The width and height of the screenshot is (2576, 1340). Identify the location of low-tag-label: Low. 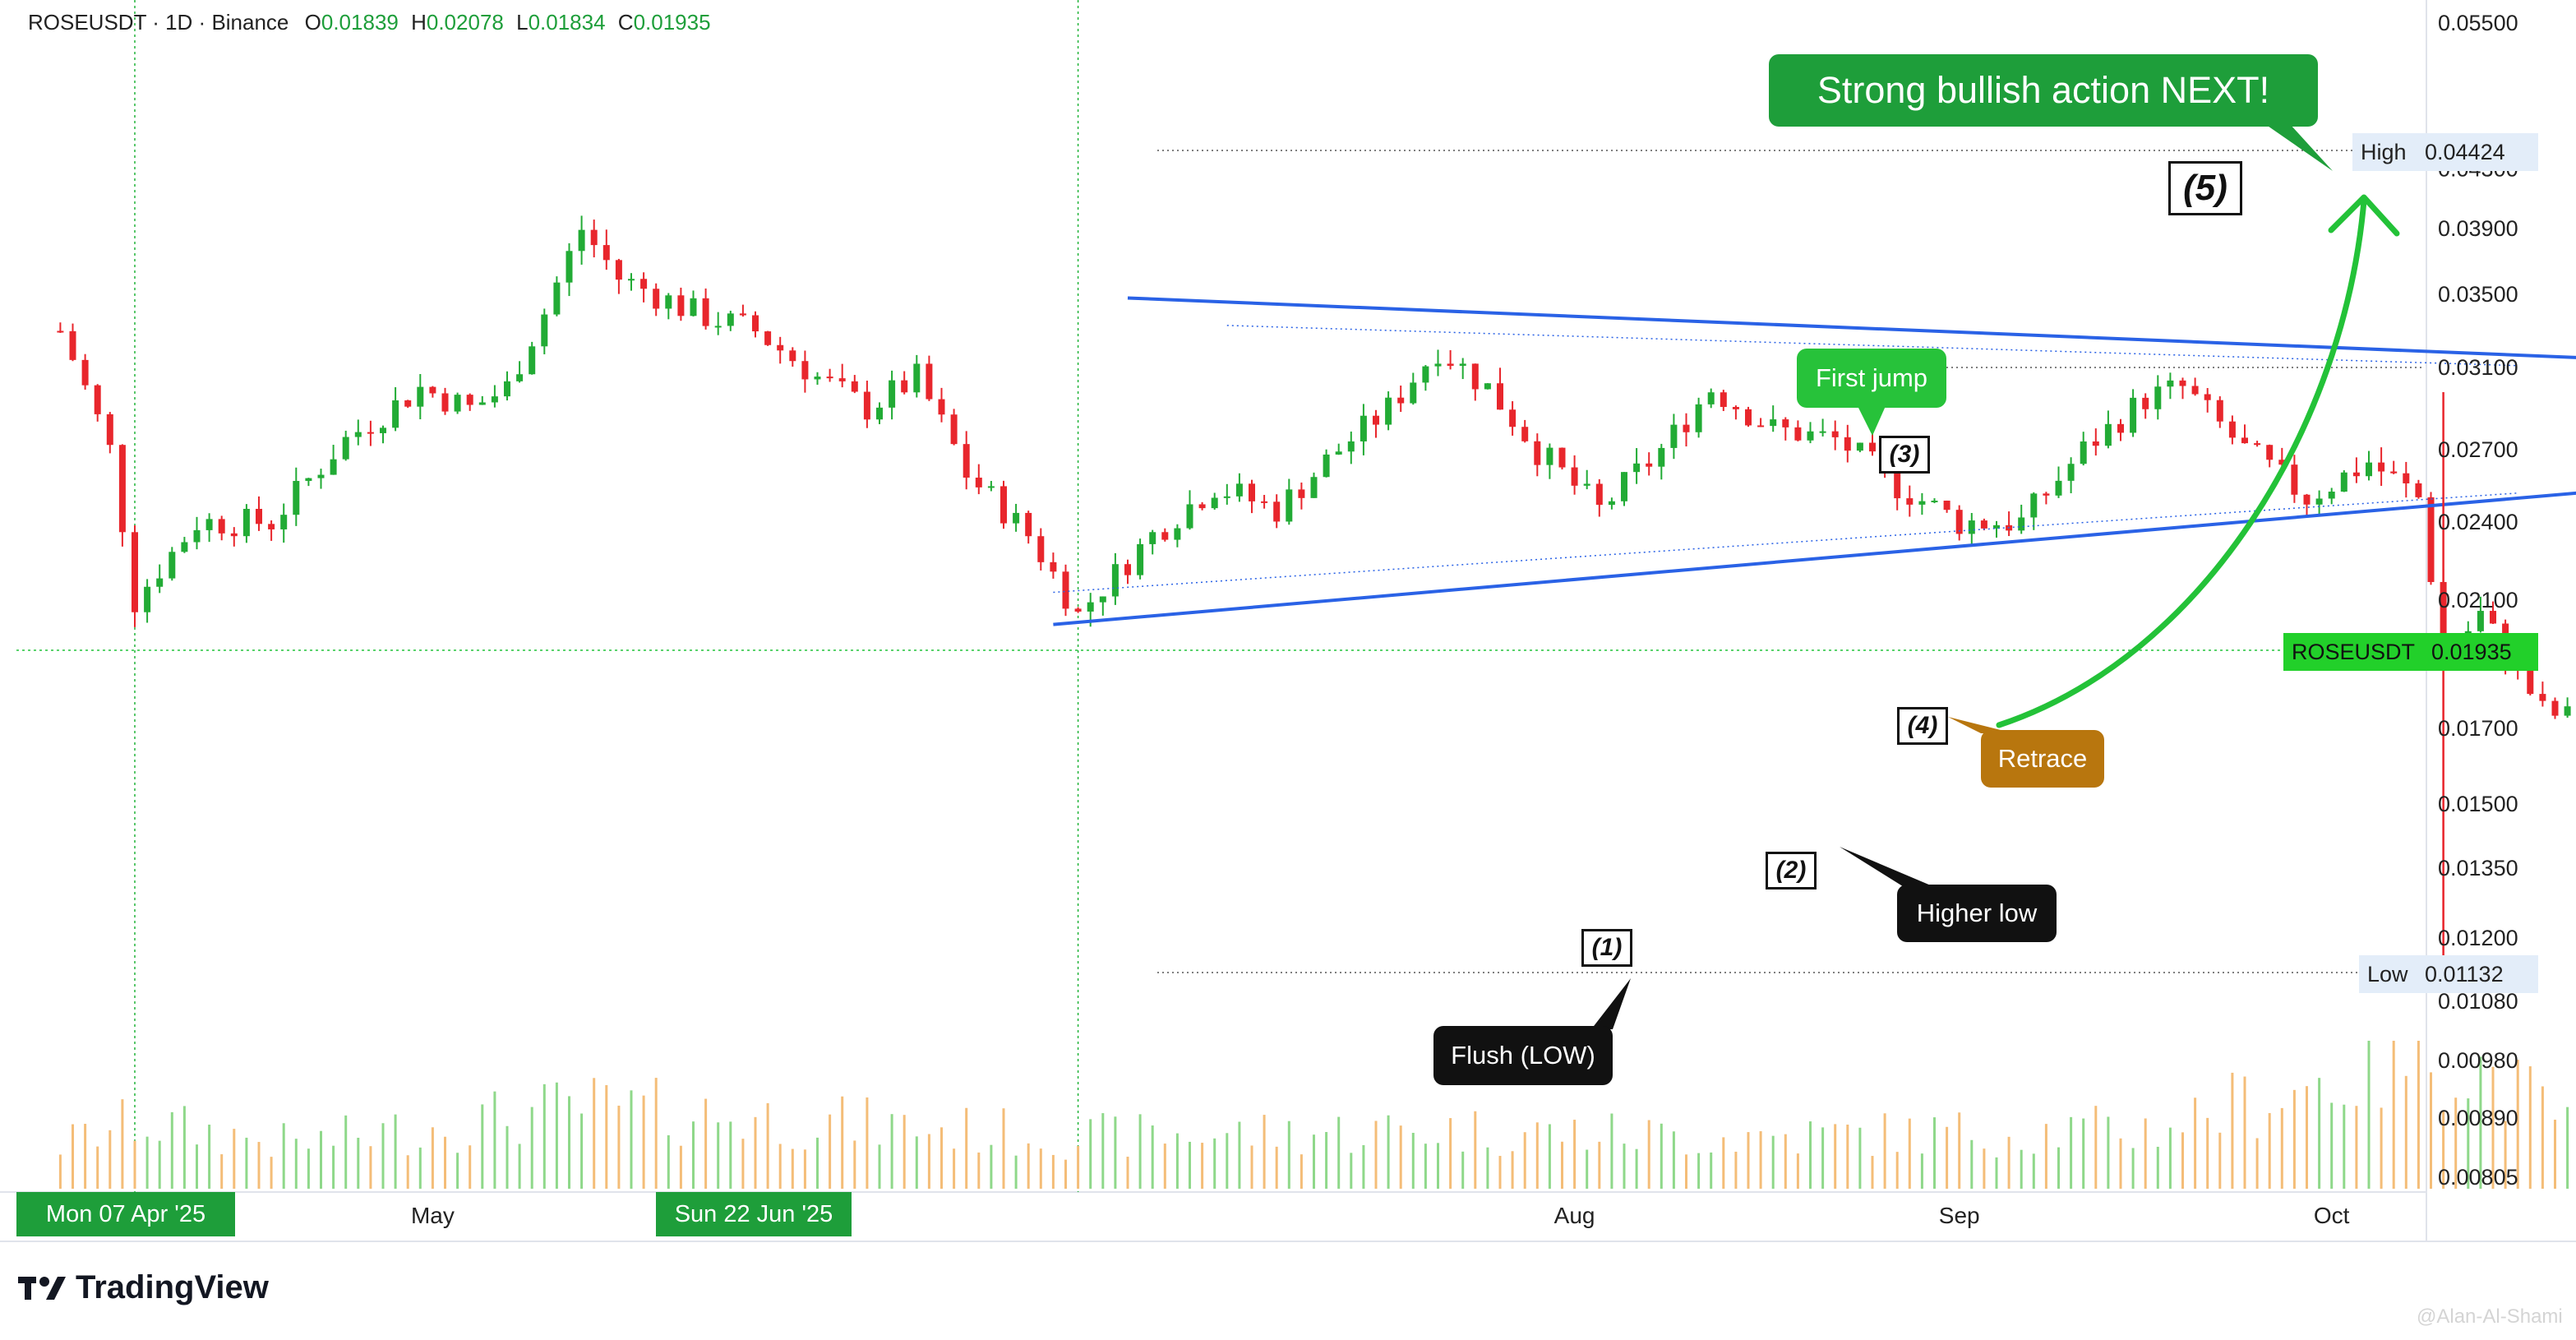
(2388, 974).